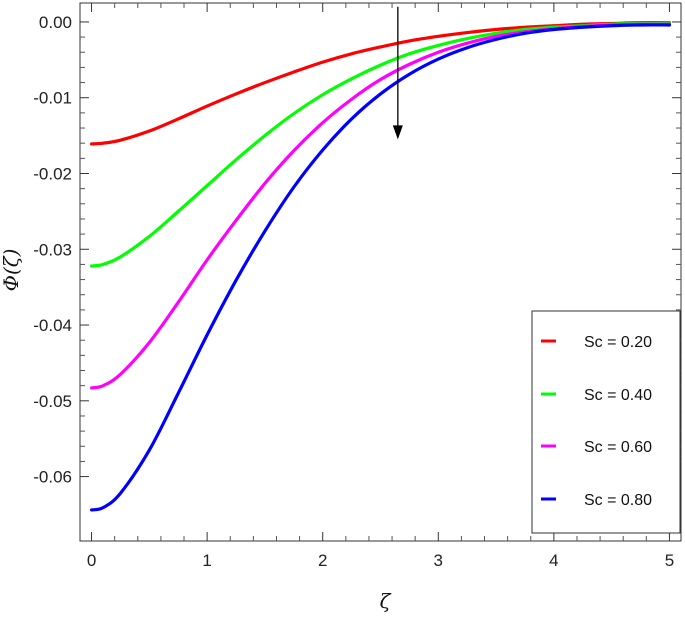 The width and height of the screenshot is (685, 632). I want to click on legend: Sc = 0.20 Sc = 0.40 Sc = 0.60 Sc = 0.80, so click(606, 422).